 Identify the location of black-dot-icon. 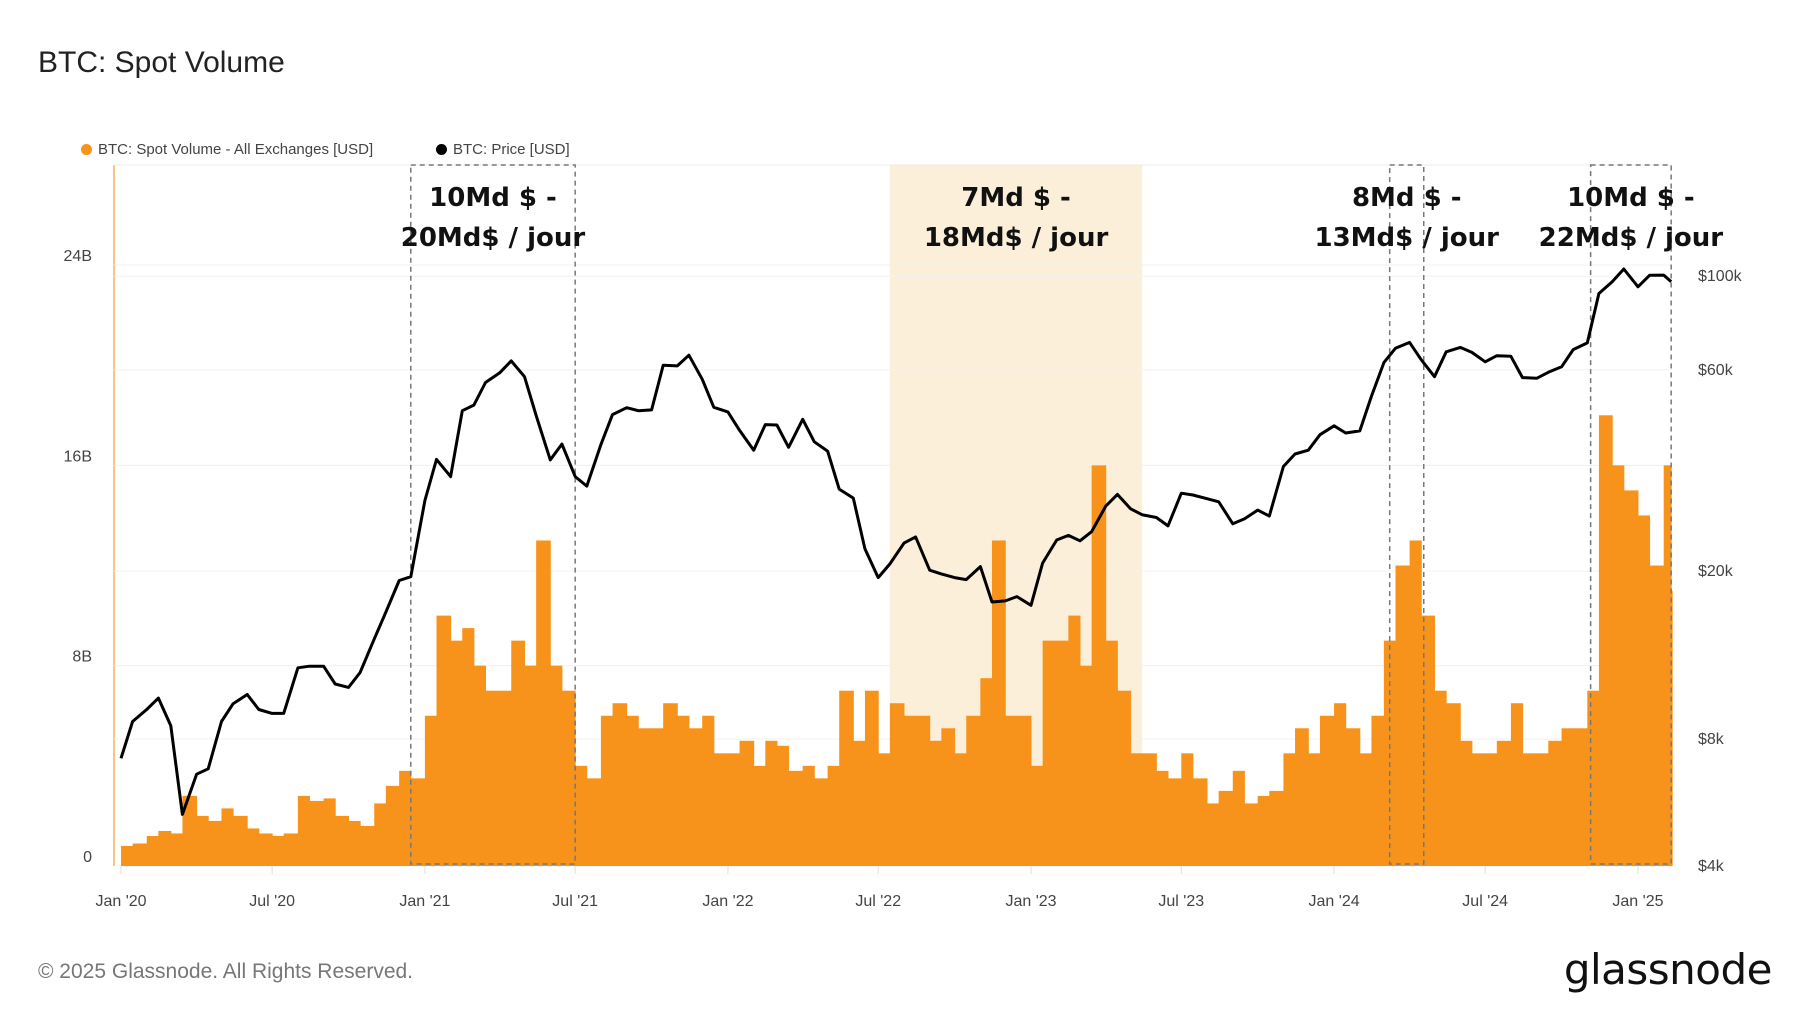
(441, 149).